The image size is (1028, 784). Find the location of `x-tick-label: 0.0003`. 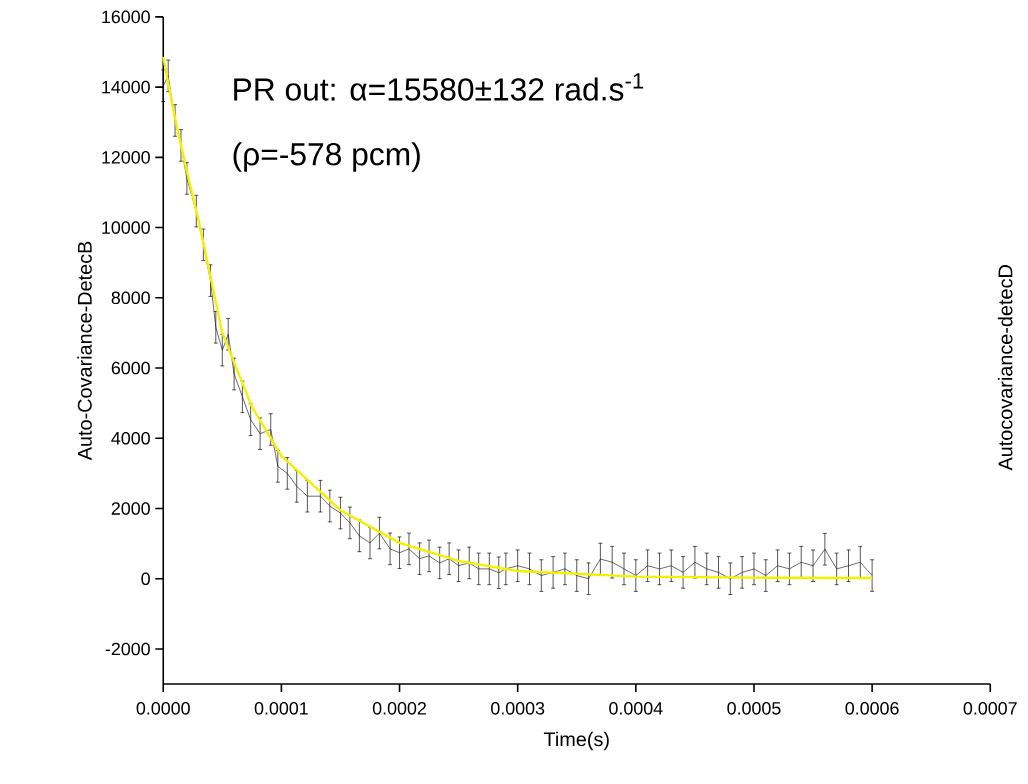

x-tick-label: 0.0003 is located at coordinates (518, 708).